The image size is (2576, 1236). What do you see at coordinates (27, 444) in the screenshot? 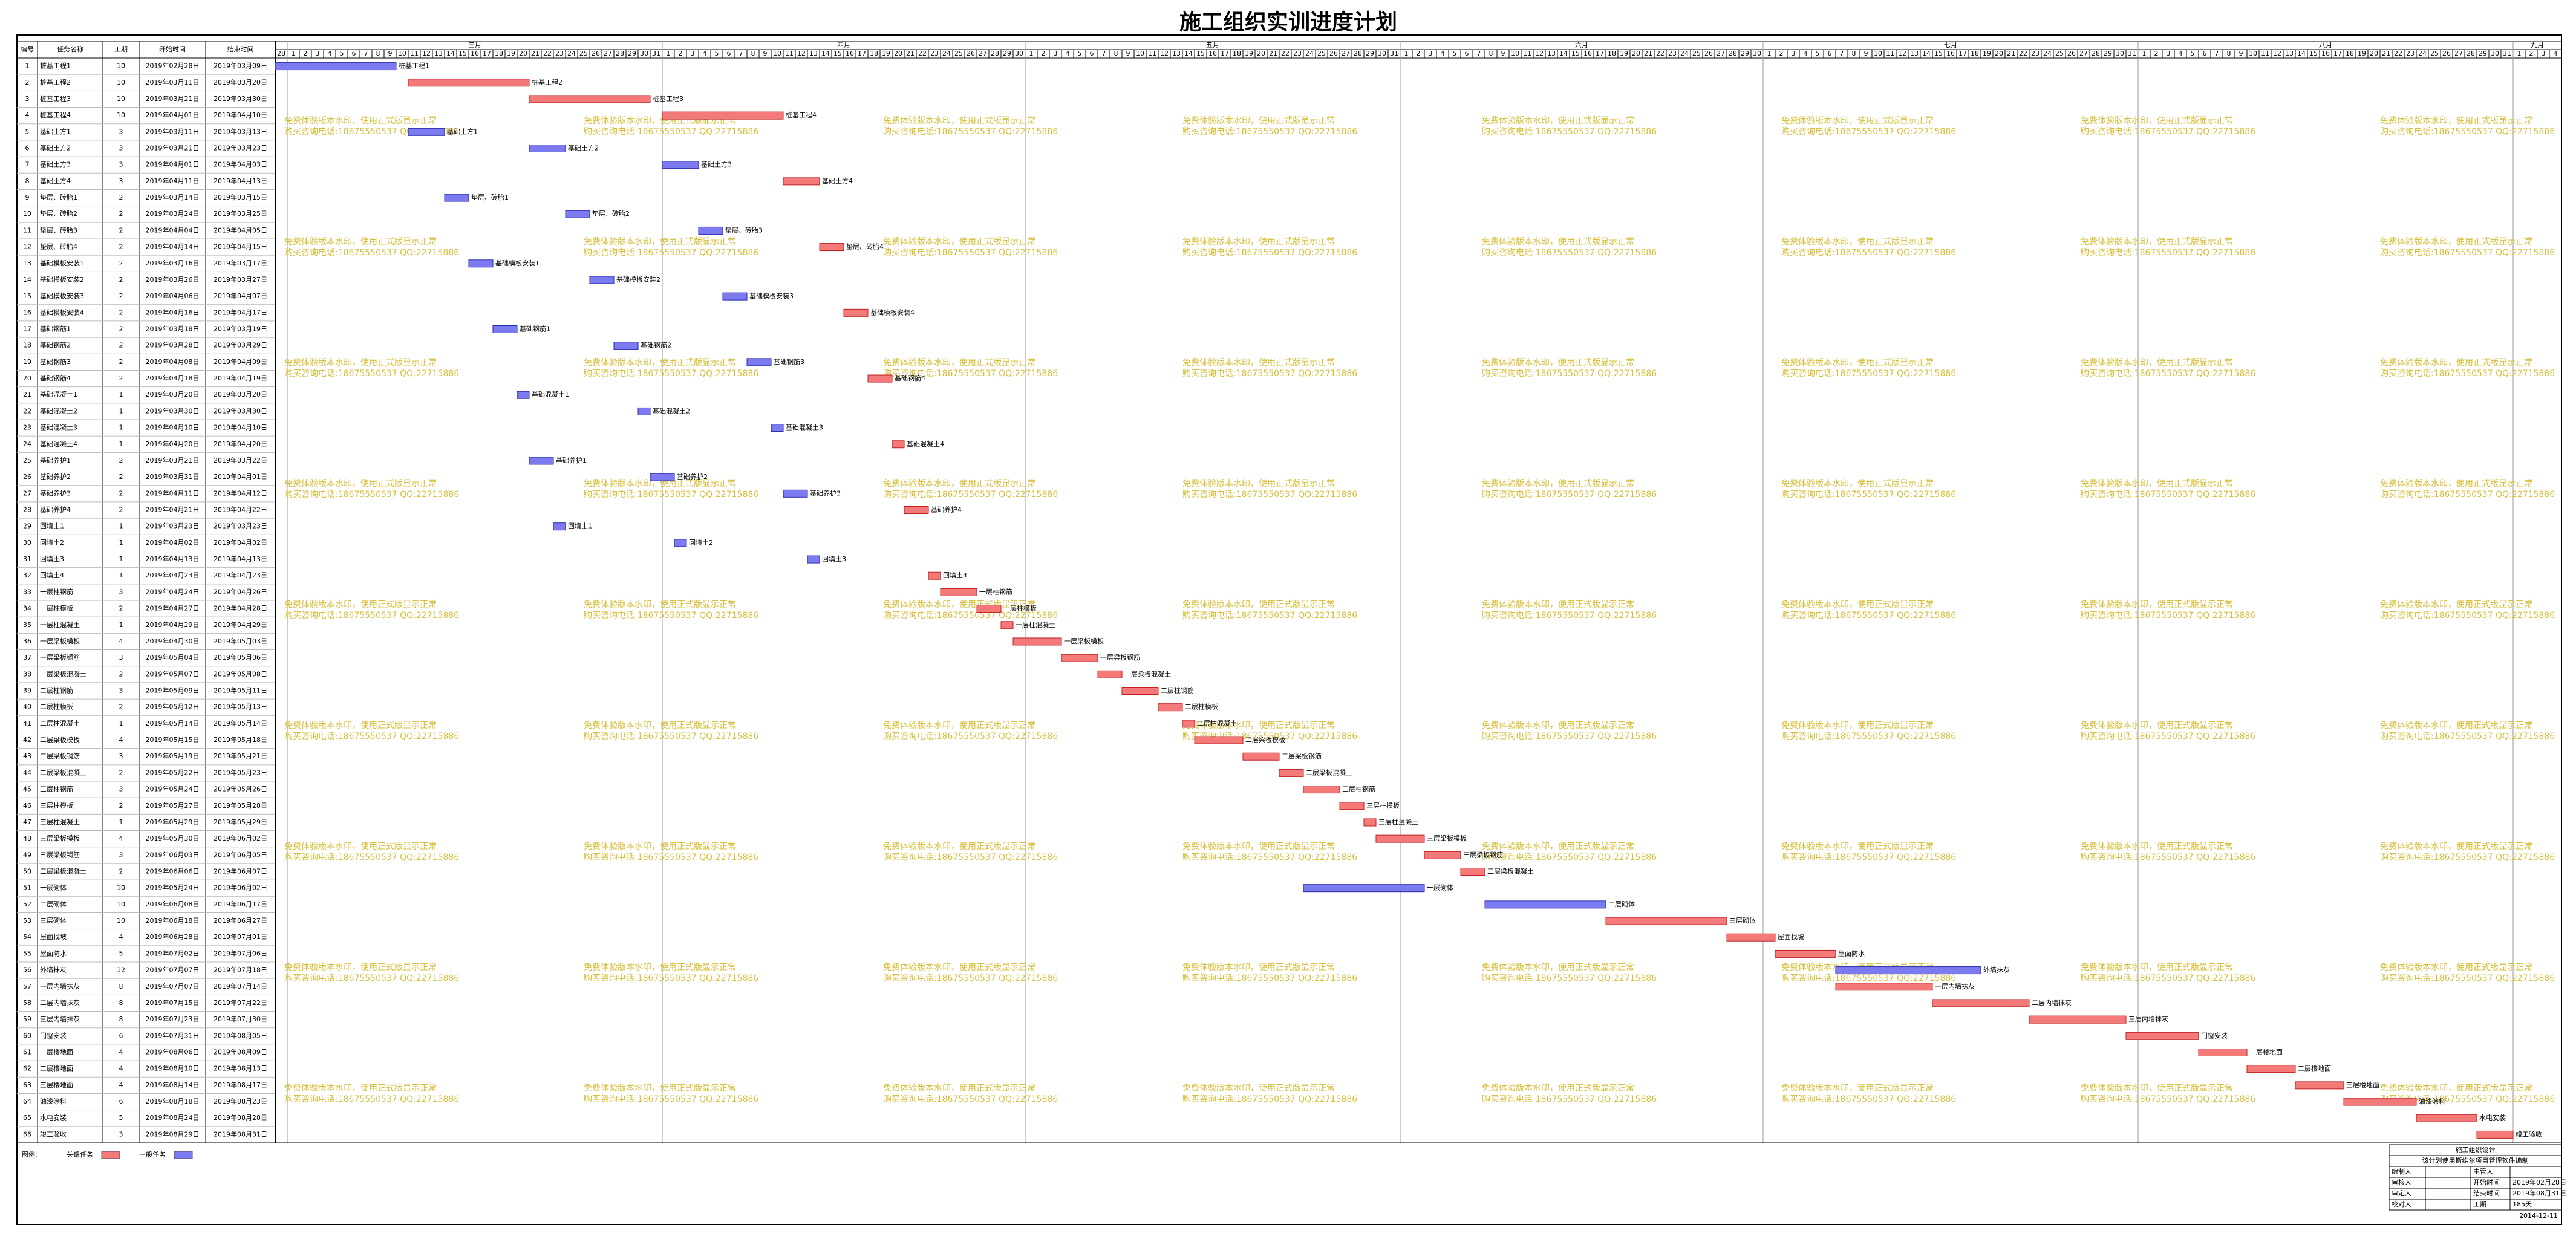
I see `task-id: 24` at bounding box center [27, 444].